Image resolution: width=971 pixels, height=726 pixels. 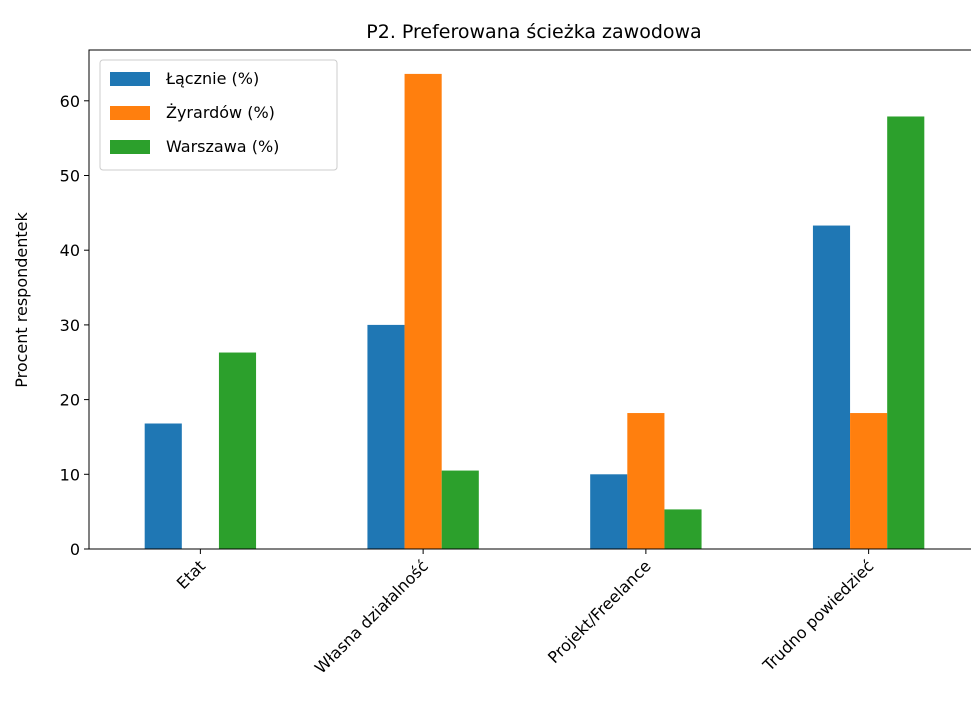 I want to click on y-tick-label: 10, so click(x=70, y=474).